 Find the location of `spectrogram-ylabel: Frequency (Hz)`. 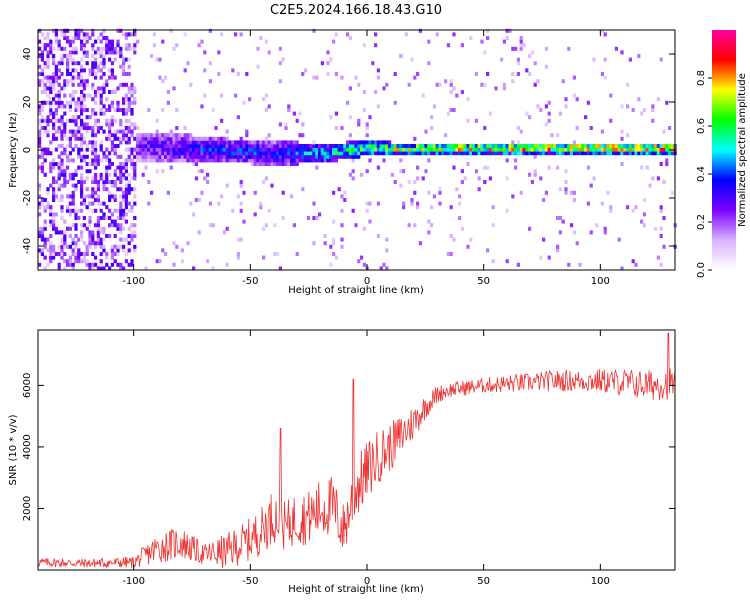

spectrogram-ylabel: Frequency (Hz) is located at coordinates (13, 150).